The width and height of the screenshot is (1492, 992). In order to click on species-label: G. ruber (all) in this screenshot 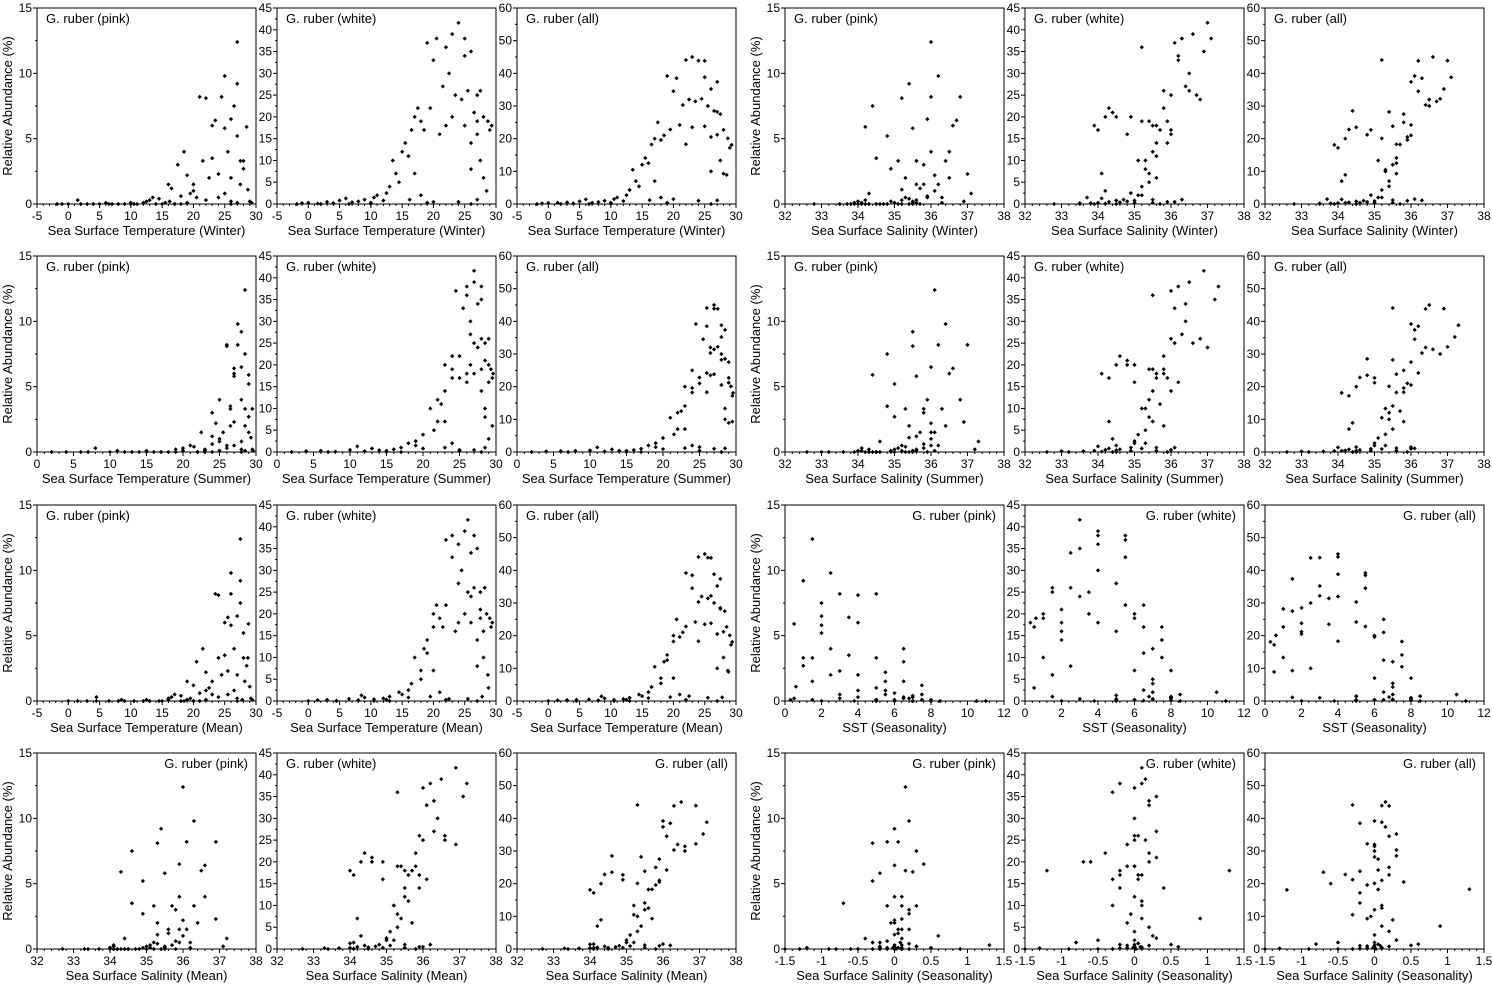, I will do `click(562, 18)`.